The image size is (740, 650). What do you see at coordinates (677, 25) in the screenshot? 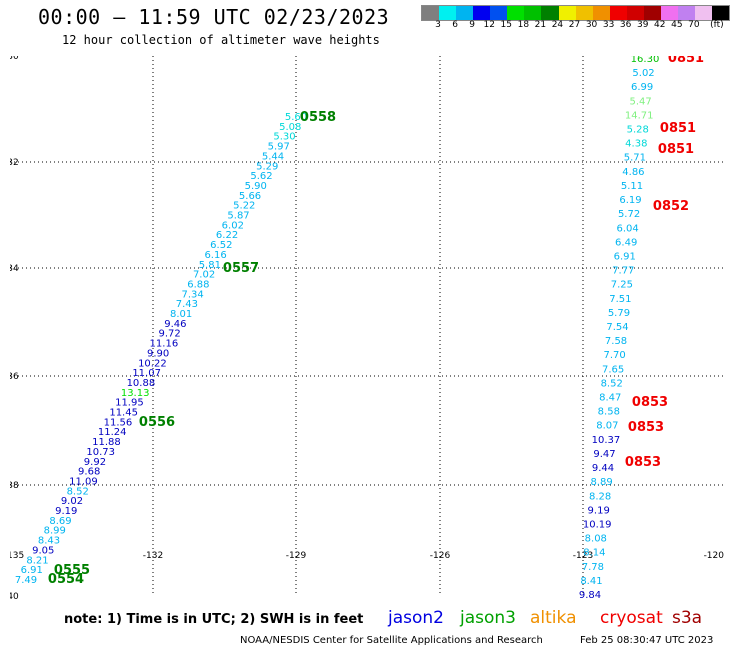
I see `scale-label: 45` at bounding box center [677, 25].